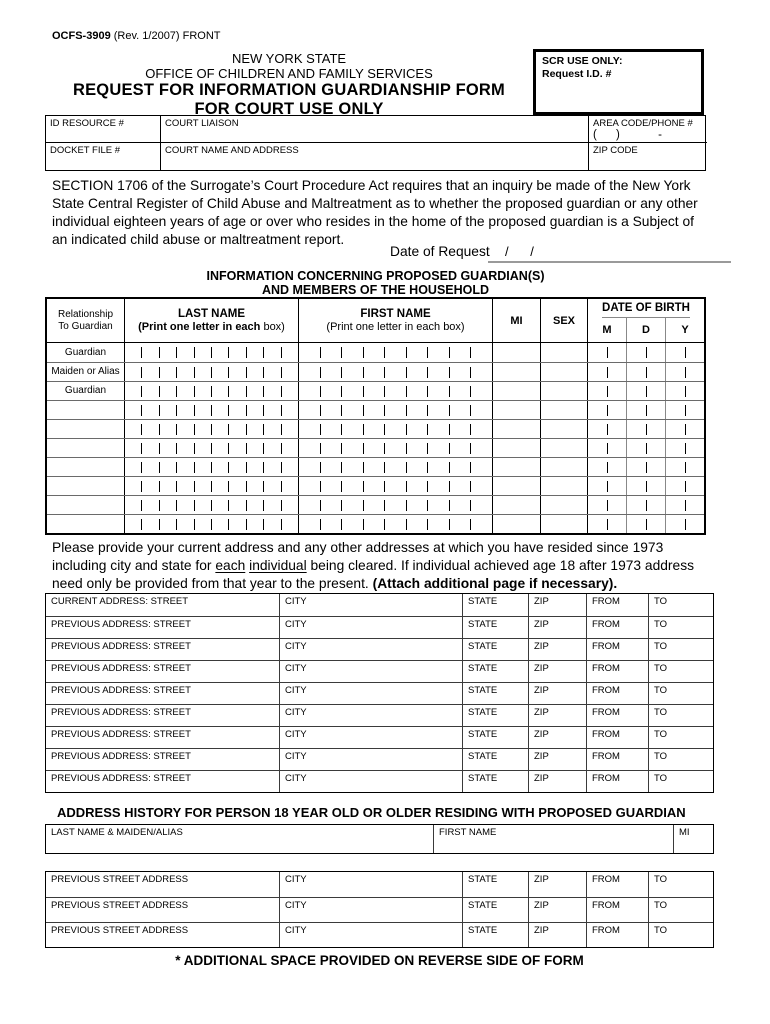 The image size is (770, 1024). What do you see at coordinates (375, 156) in the screenshot?
I see `court-name-address-field: COURT NAME AND ADDRESS` at bounding box center [375, 156].